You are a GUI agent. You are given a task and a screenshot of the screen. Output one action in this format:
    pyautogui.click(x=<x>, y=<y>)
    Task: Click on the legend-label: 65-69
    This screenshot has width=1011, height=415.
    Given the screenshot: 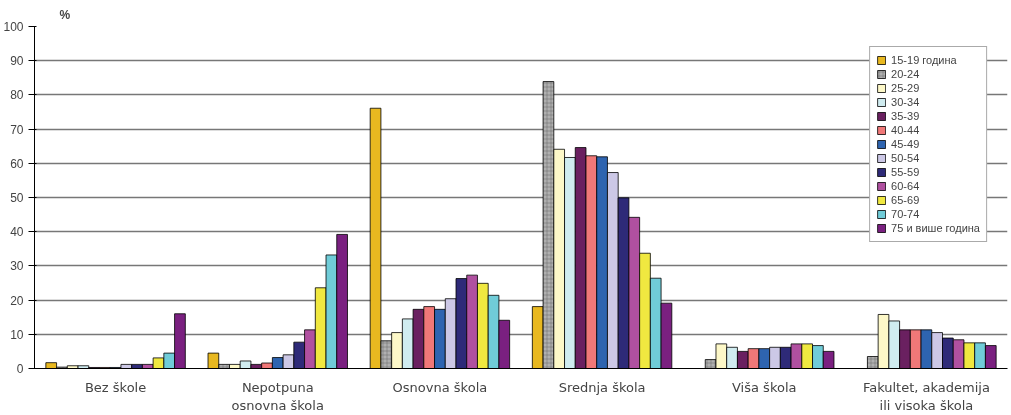 What is the action you would take?
    pyautogui.click(x=905, y=200)
    